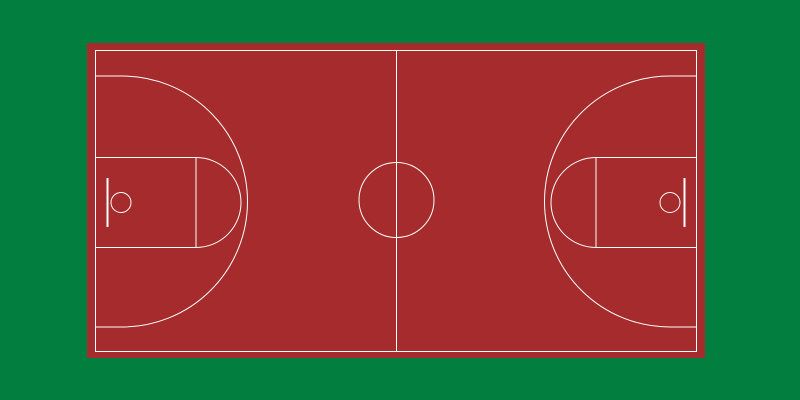 This screenshot has width=800, height=400. I want to click on left-three-point-line, so click(171, 201).